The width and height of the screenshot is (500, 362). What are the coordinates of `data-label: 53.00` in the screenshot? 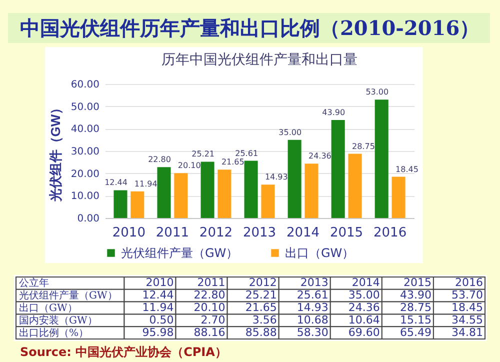 It's located at (377, 92).